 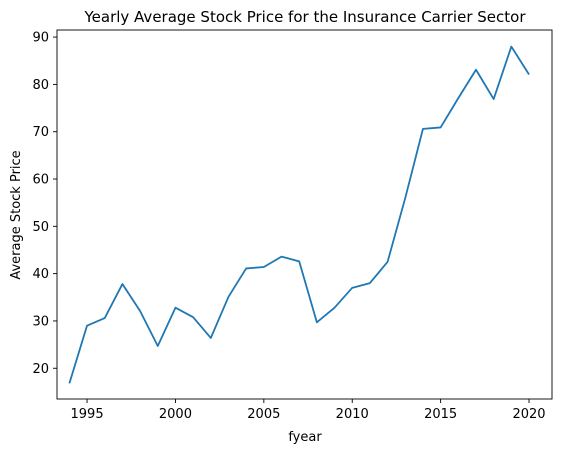 What do you see at coordinates (40, 321) in the screenshot?
I see `y-tick-label: 30` at bounding box center [40, 321].